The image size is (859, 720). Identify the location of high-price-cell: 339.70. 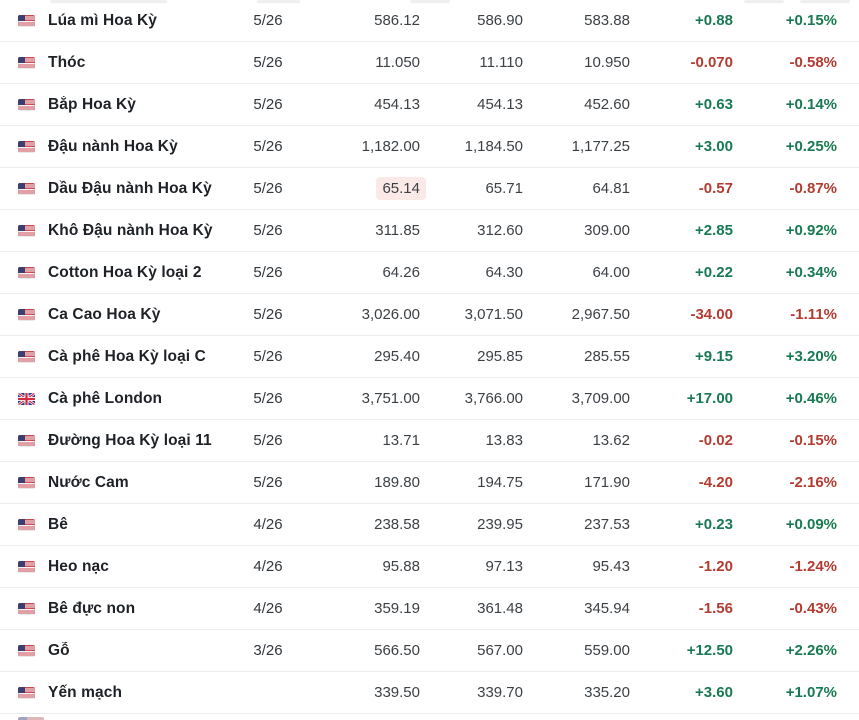
(471, 692).